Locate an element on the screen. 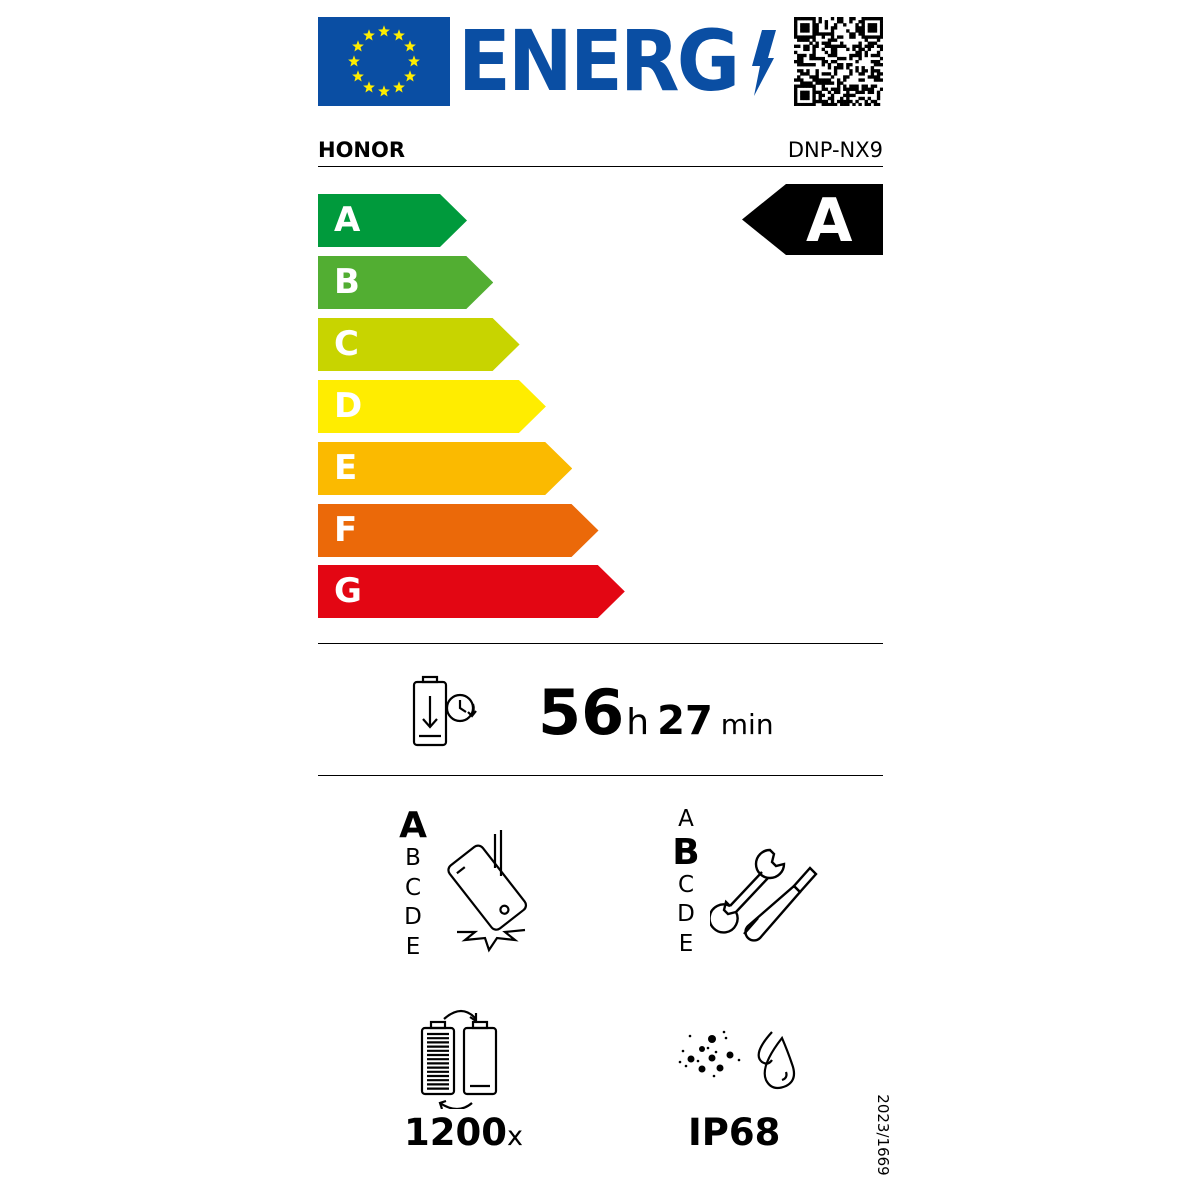 The width and height of the screenshot is (1200, 1200). battery-cycles-value: 1200x is located at coordinates (463, 1132).